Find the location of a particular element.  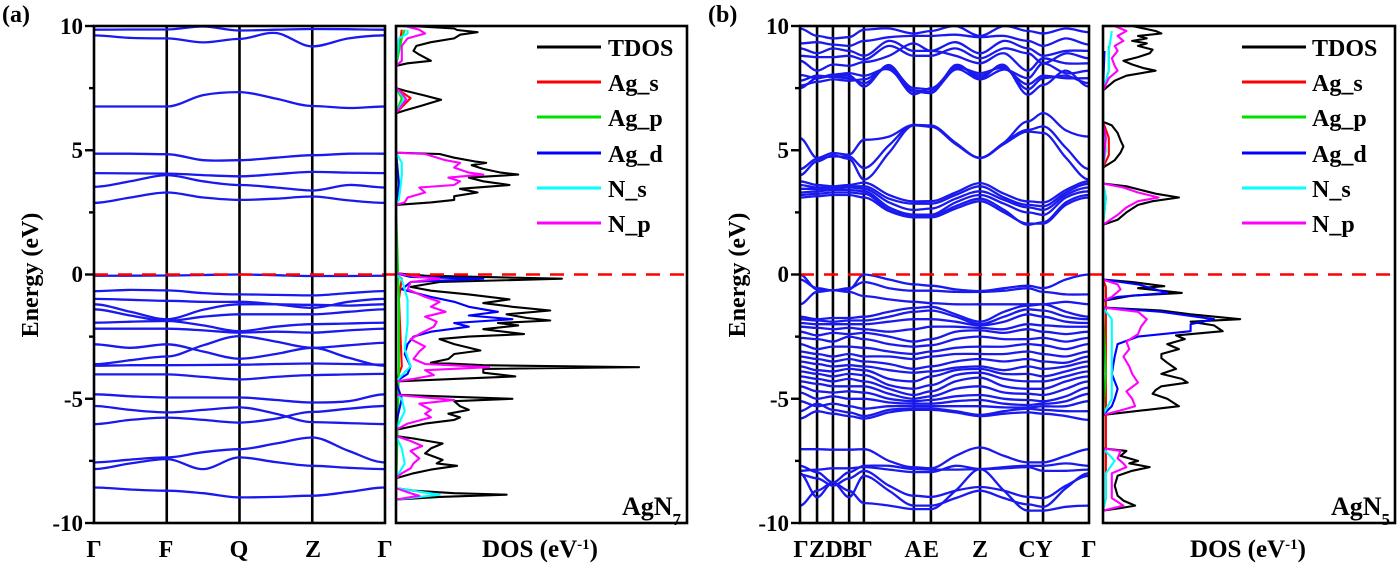

dos-axis-label: DOS (eV-1) is located at coordinates (540, 549).